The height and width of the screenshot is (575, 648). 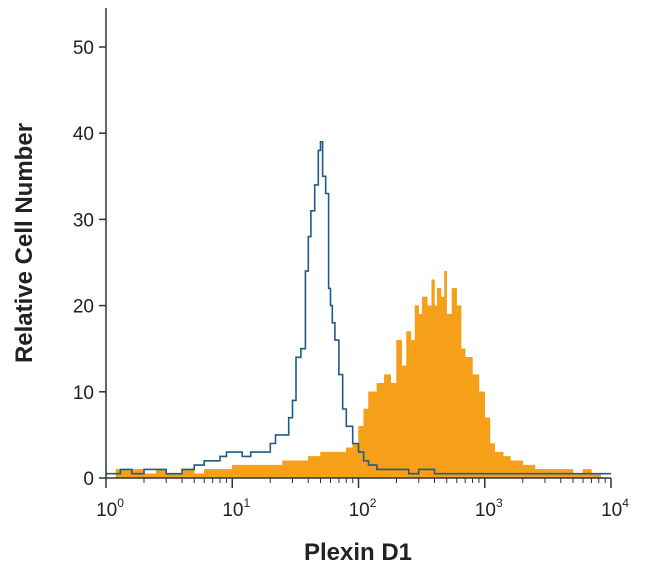 I want to click on x-tick-label-3: 10³, so click(x=489, y=508).